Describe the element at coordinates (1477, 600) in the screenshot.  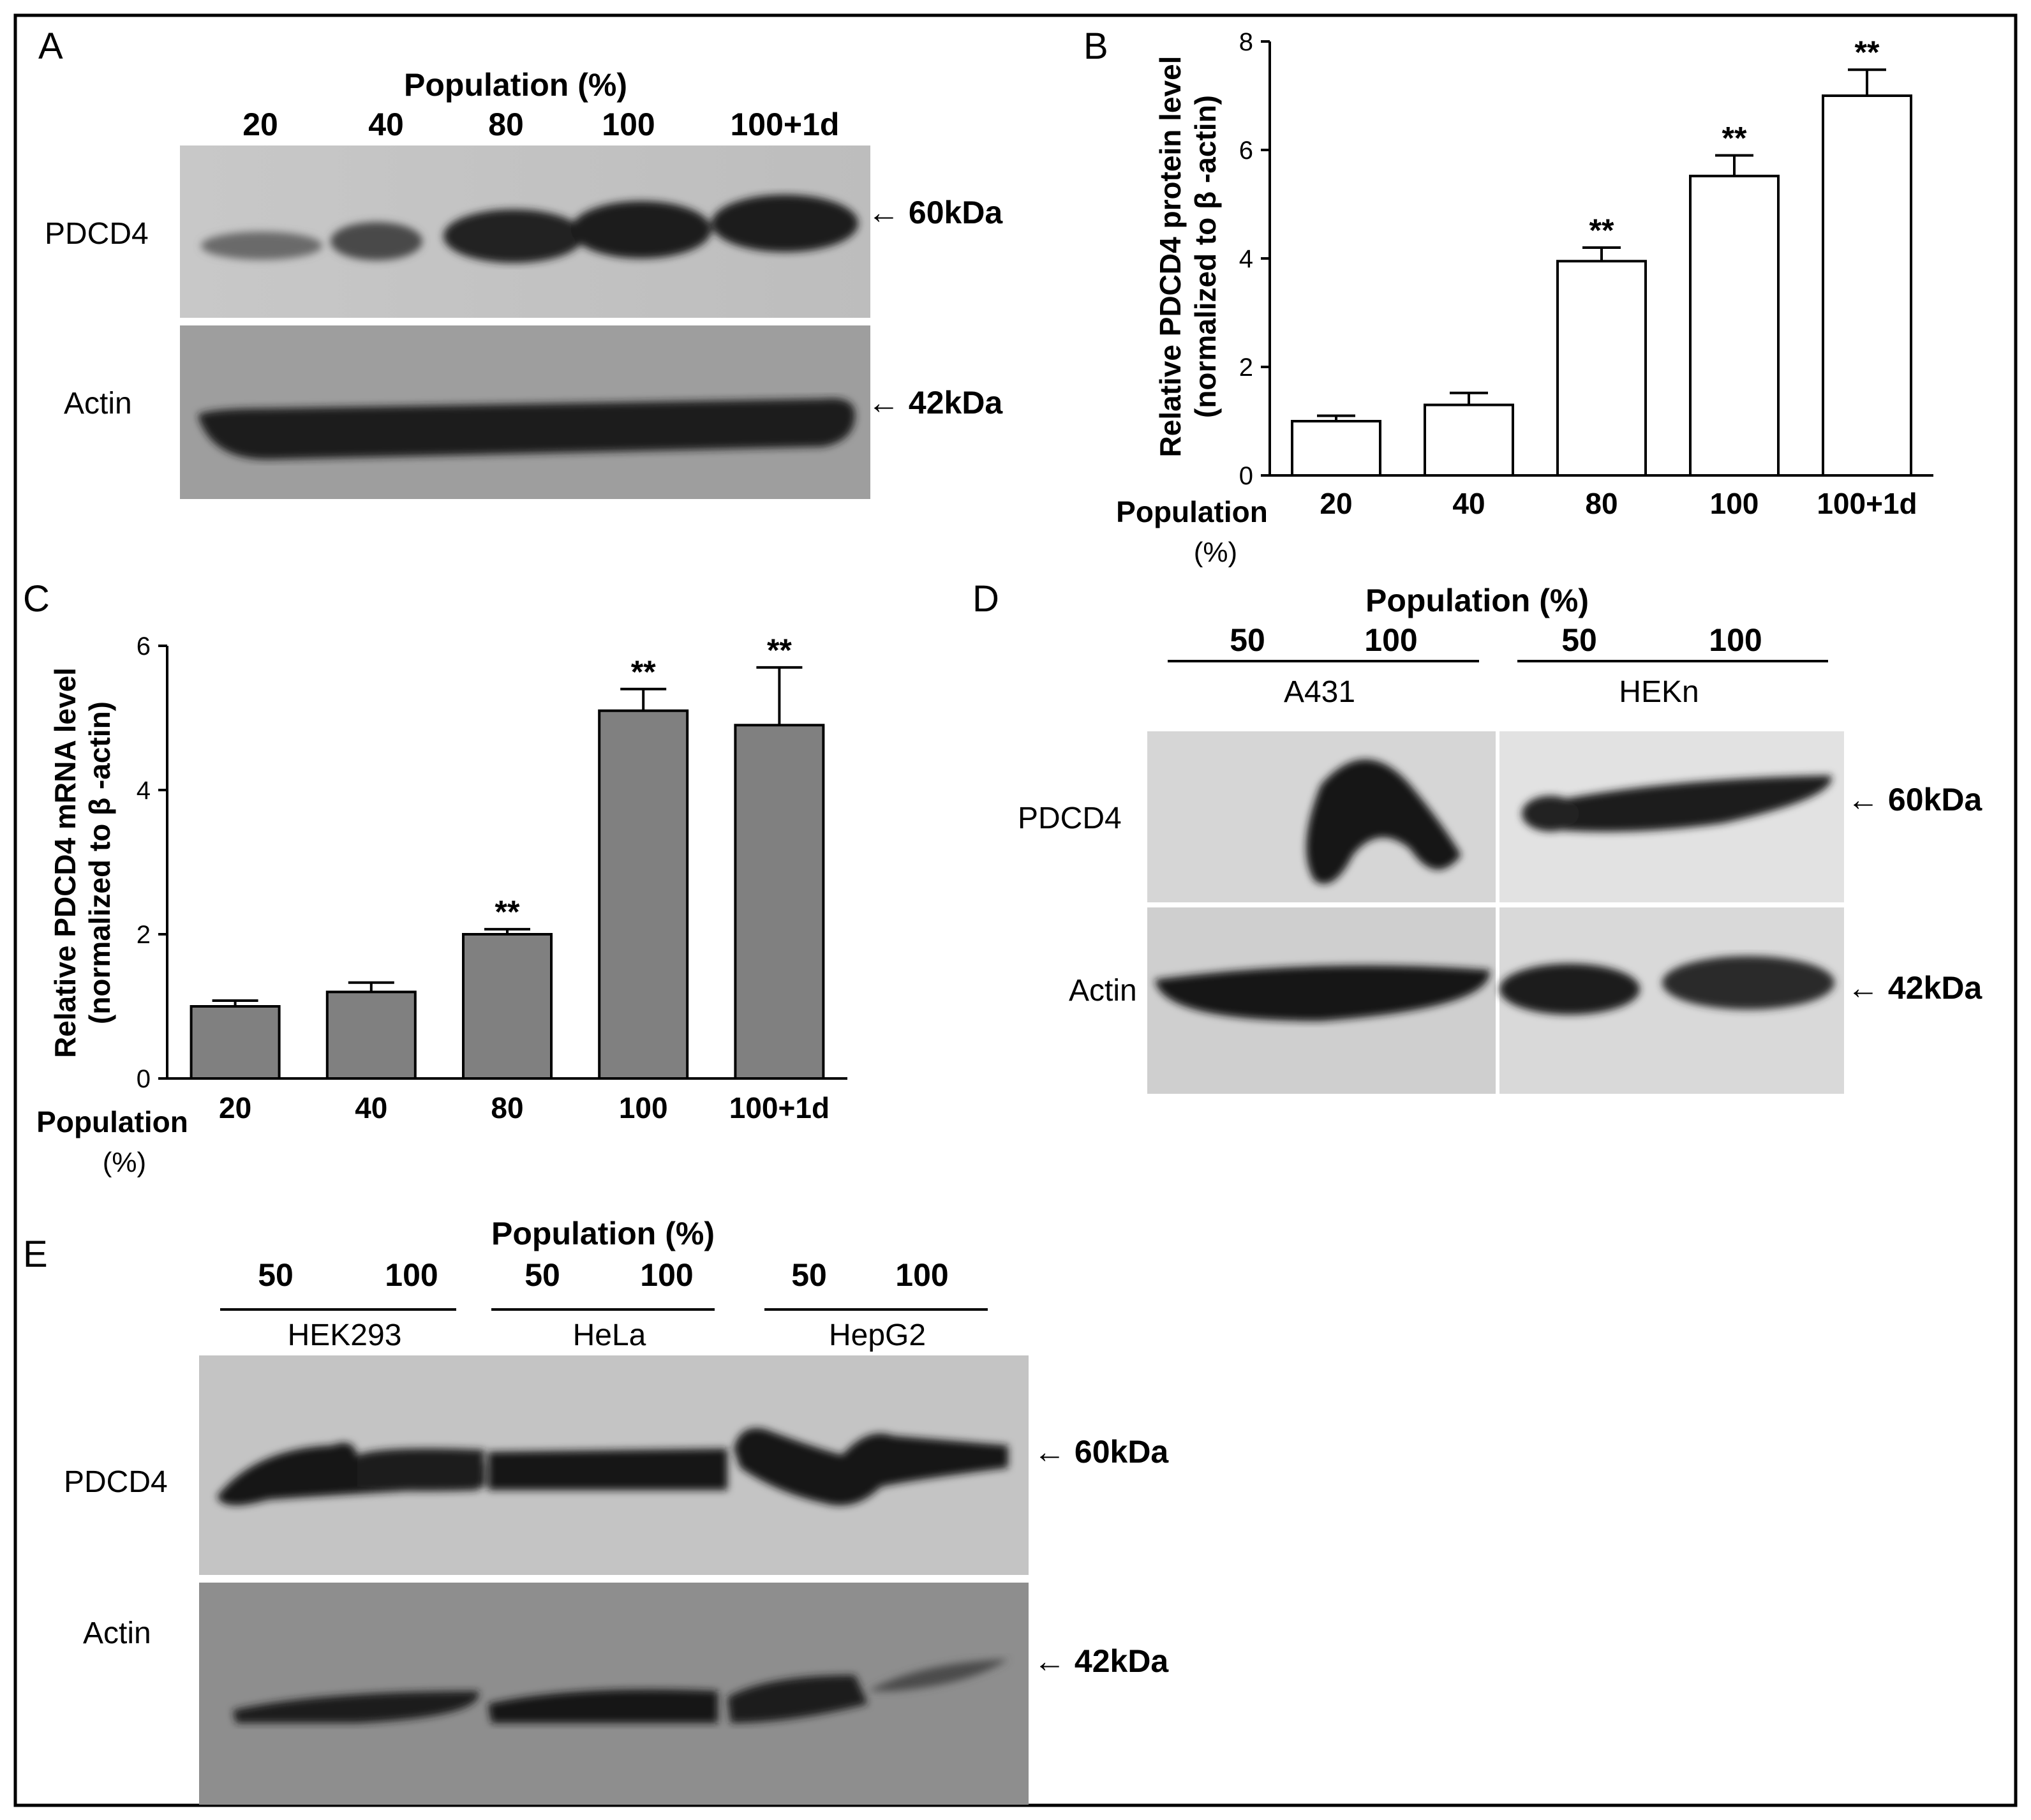
I see `panel-d-header: Population (%)` at that location.